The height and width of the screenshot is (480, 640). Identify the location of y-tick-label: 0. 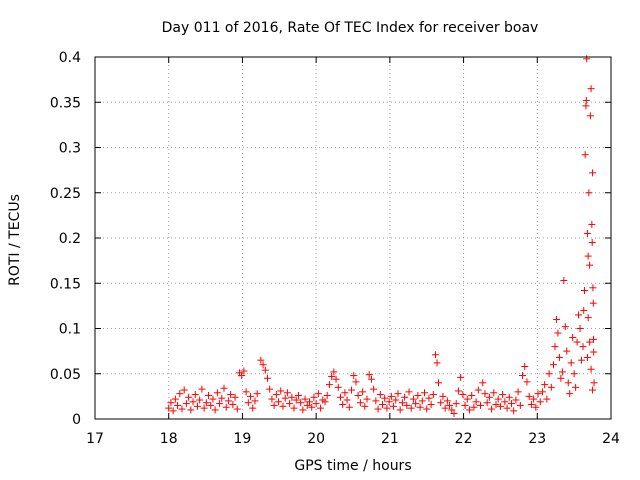
(76, 420).